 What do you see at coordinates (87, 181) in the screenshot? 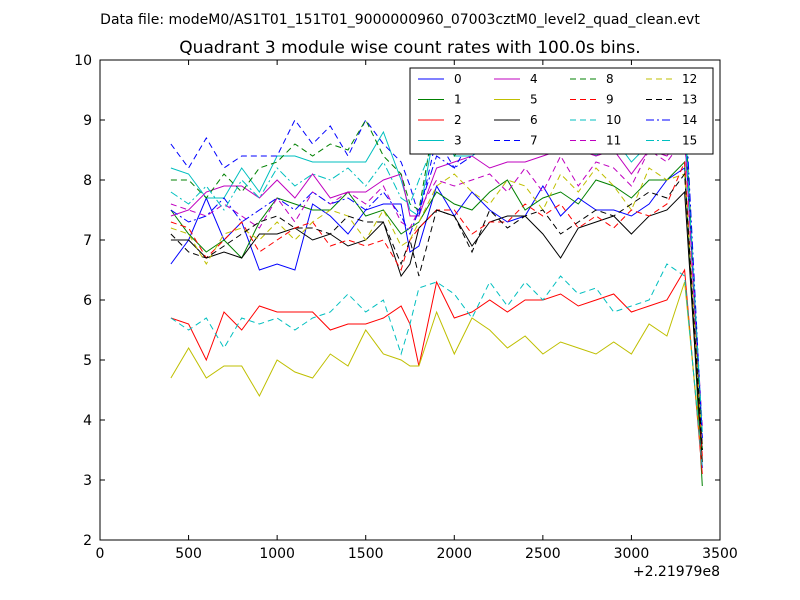
I see `y-tick-label-6: 8` at bounding box center [87, 181].